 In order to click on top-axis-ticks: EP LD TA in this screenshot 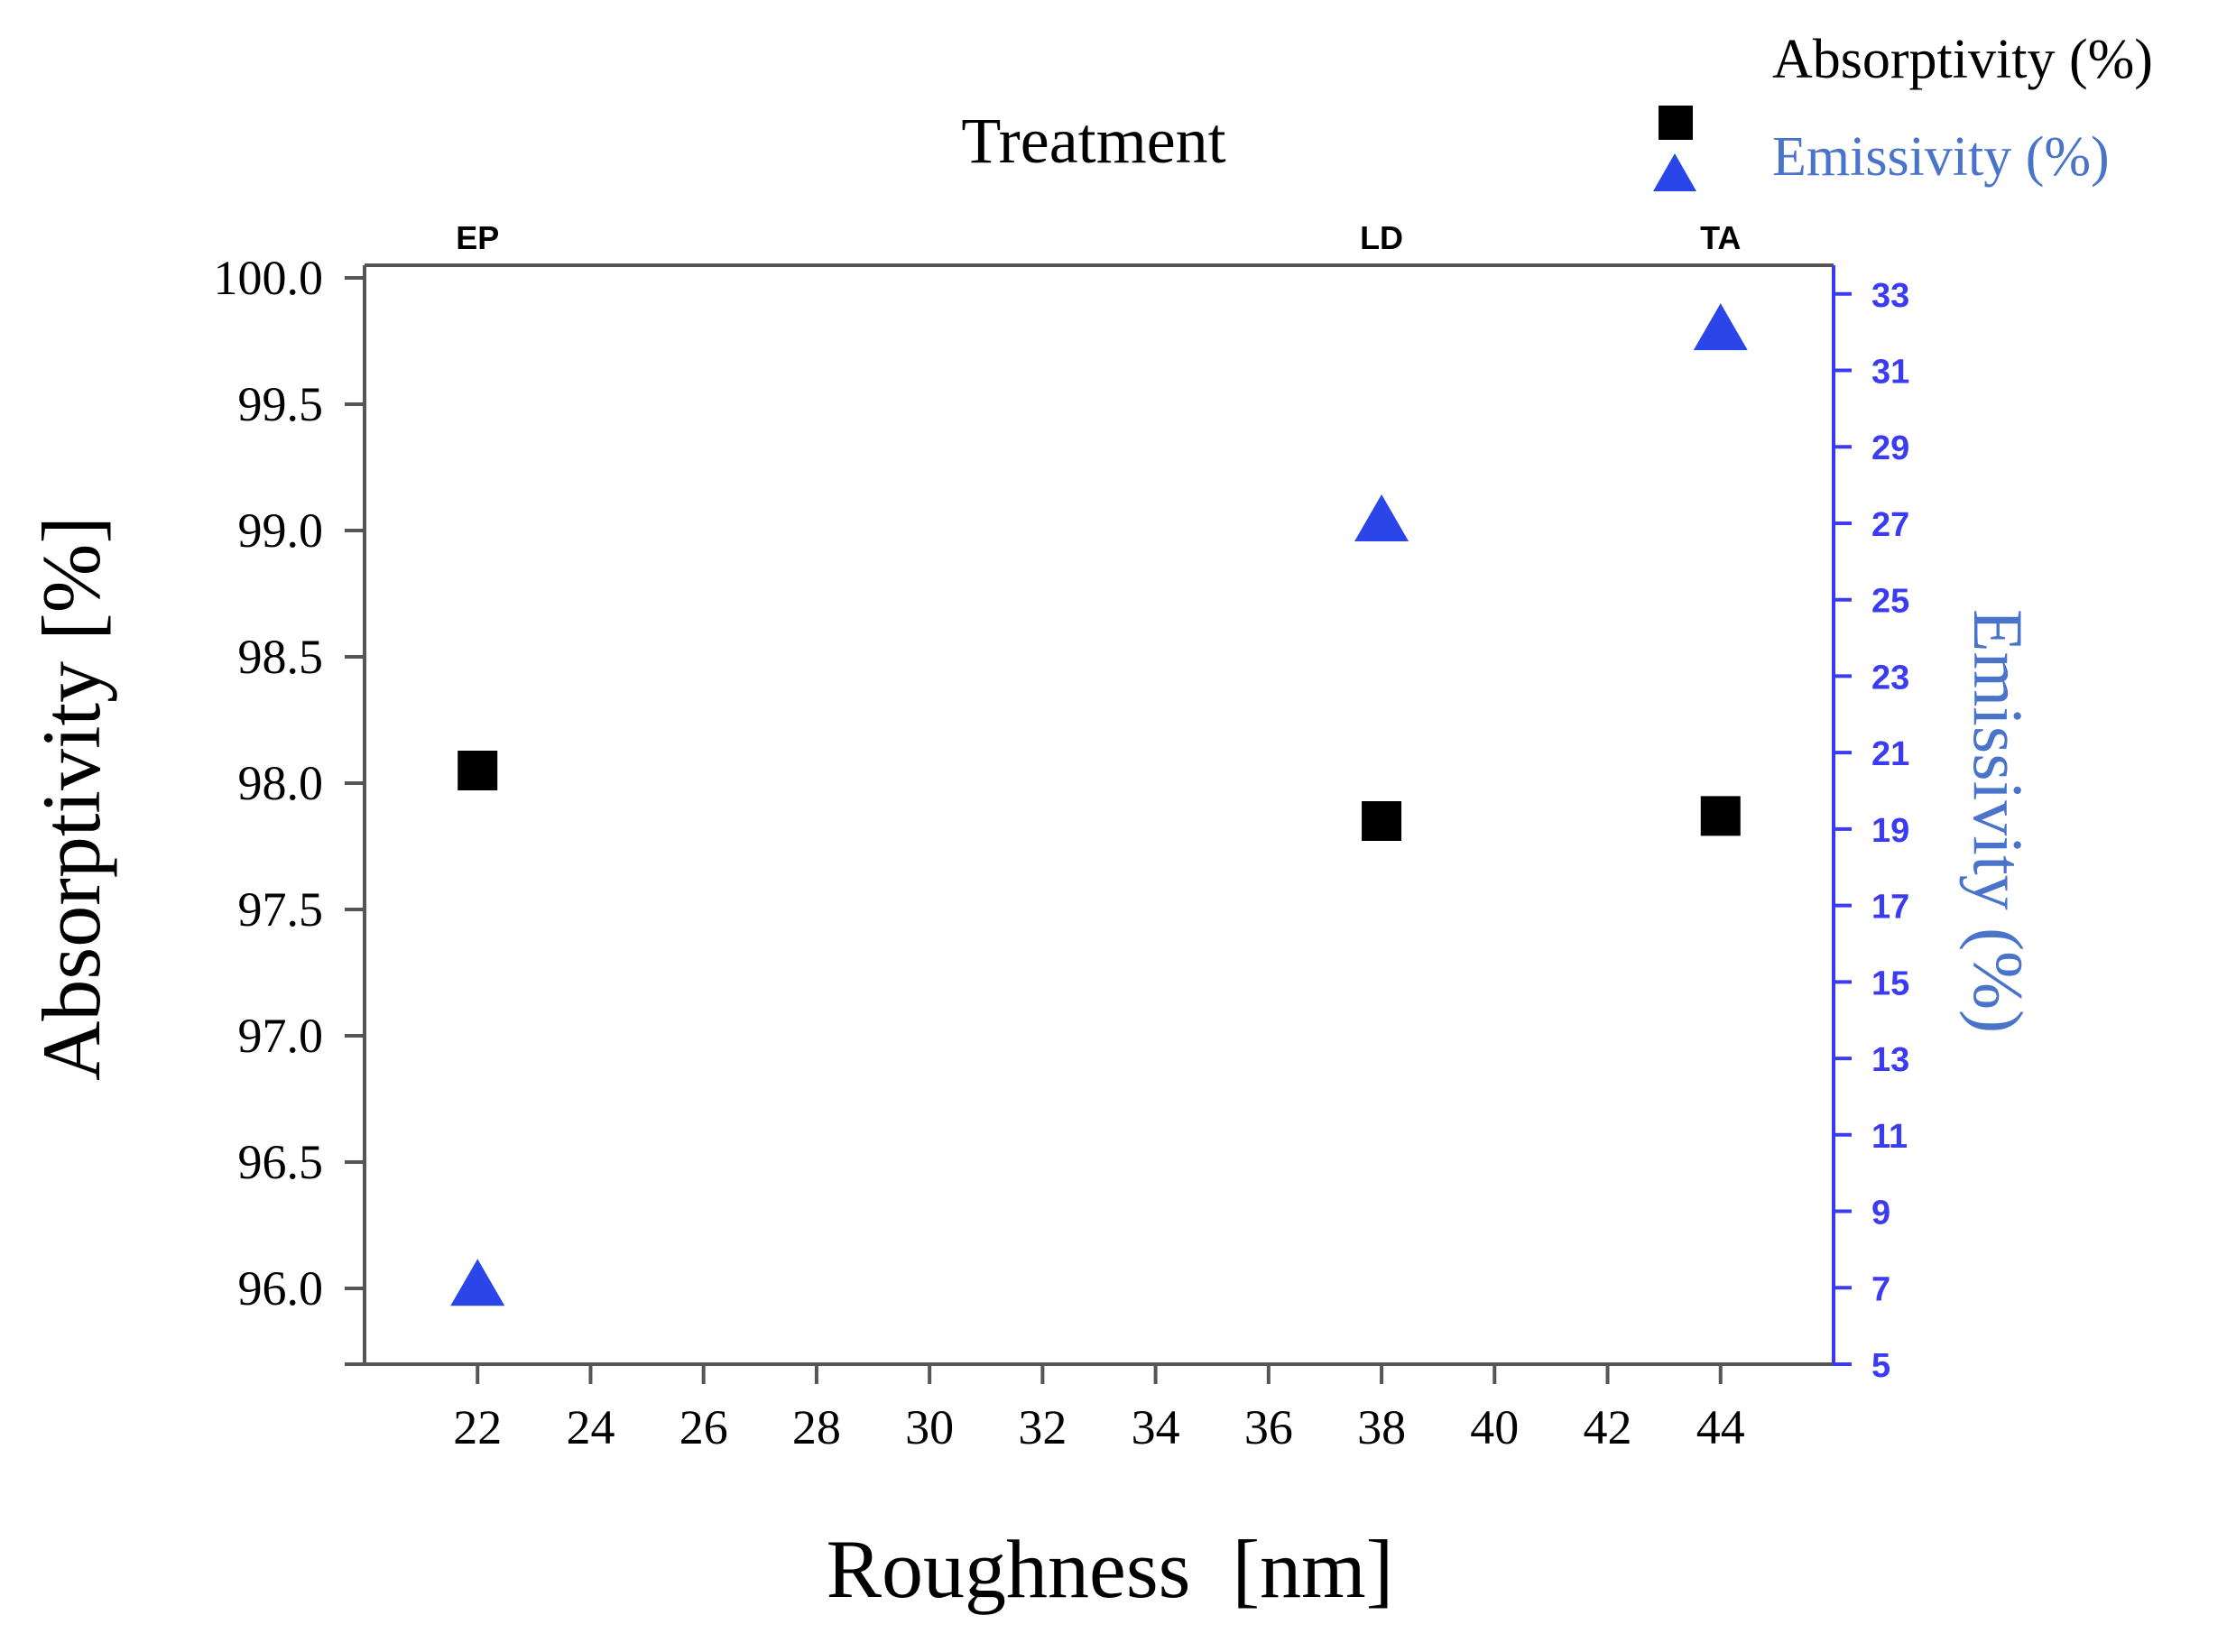, I will do `click(1098, 237)`.